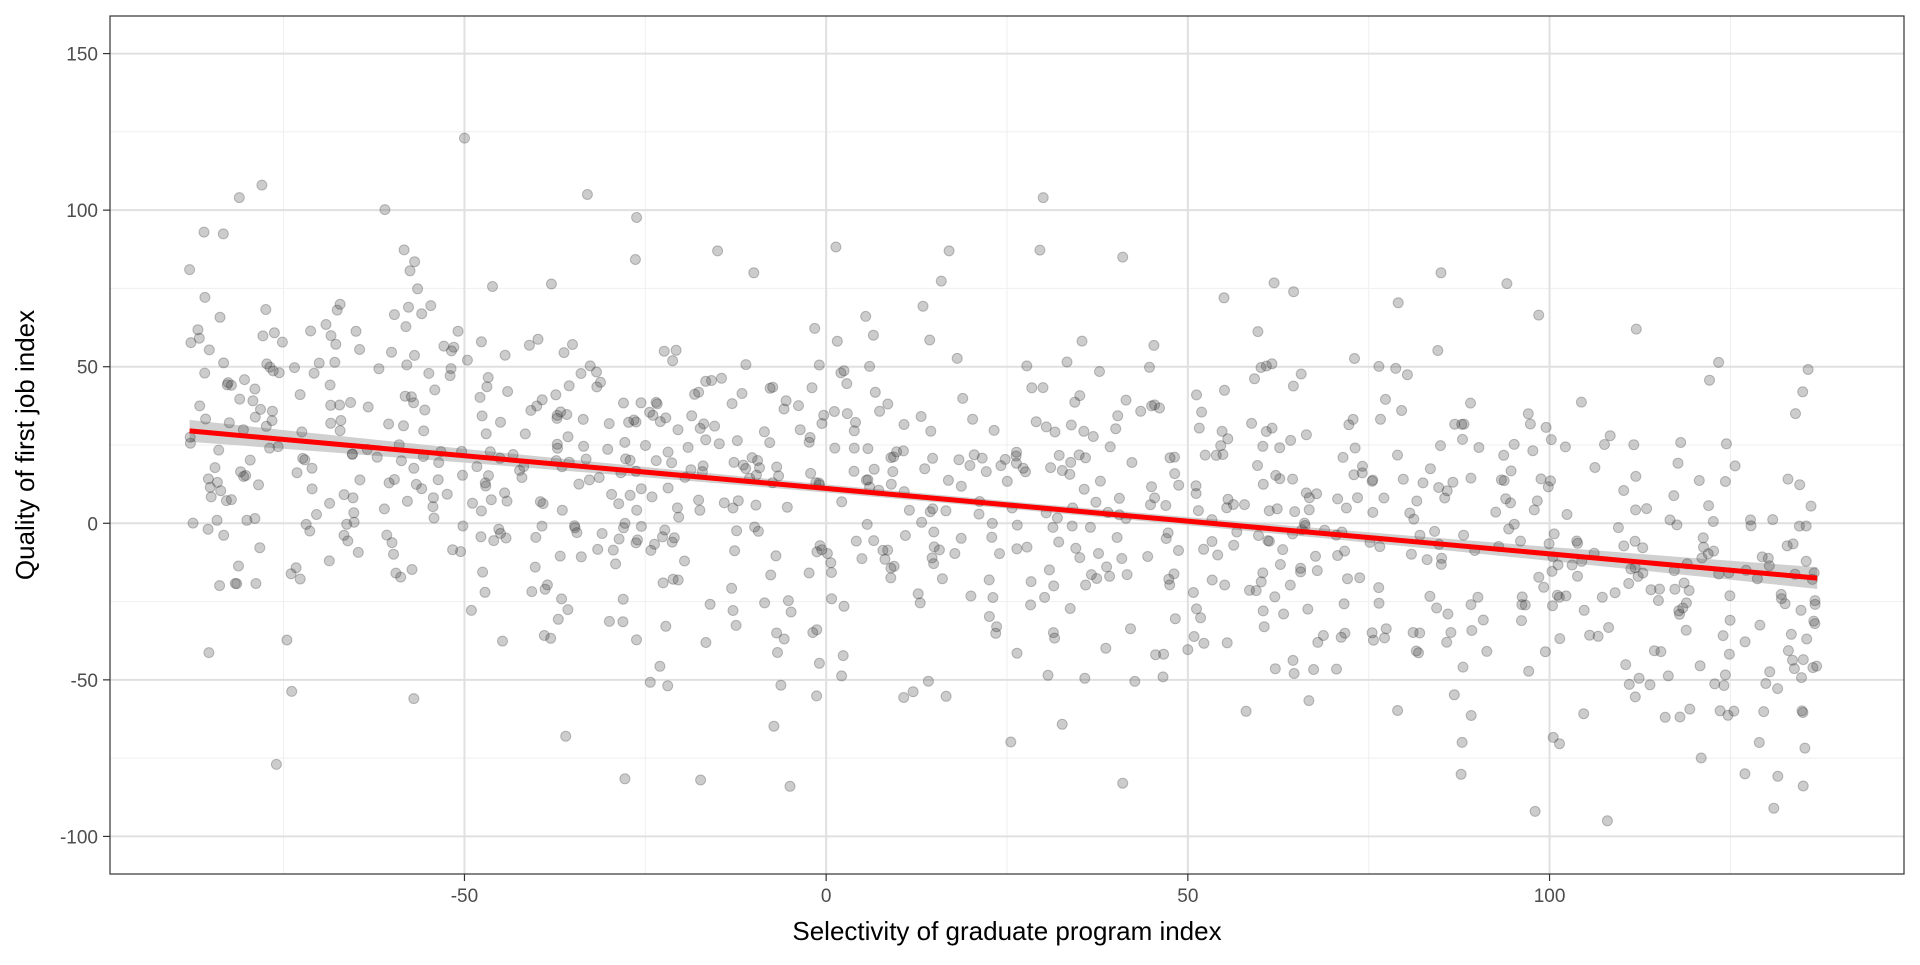 The width and height of the screenshot is (1920, 965). Describe the element at coordinates (1550, 896) in the screenshot. I see `x-tick-label: 100` at that location.